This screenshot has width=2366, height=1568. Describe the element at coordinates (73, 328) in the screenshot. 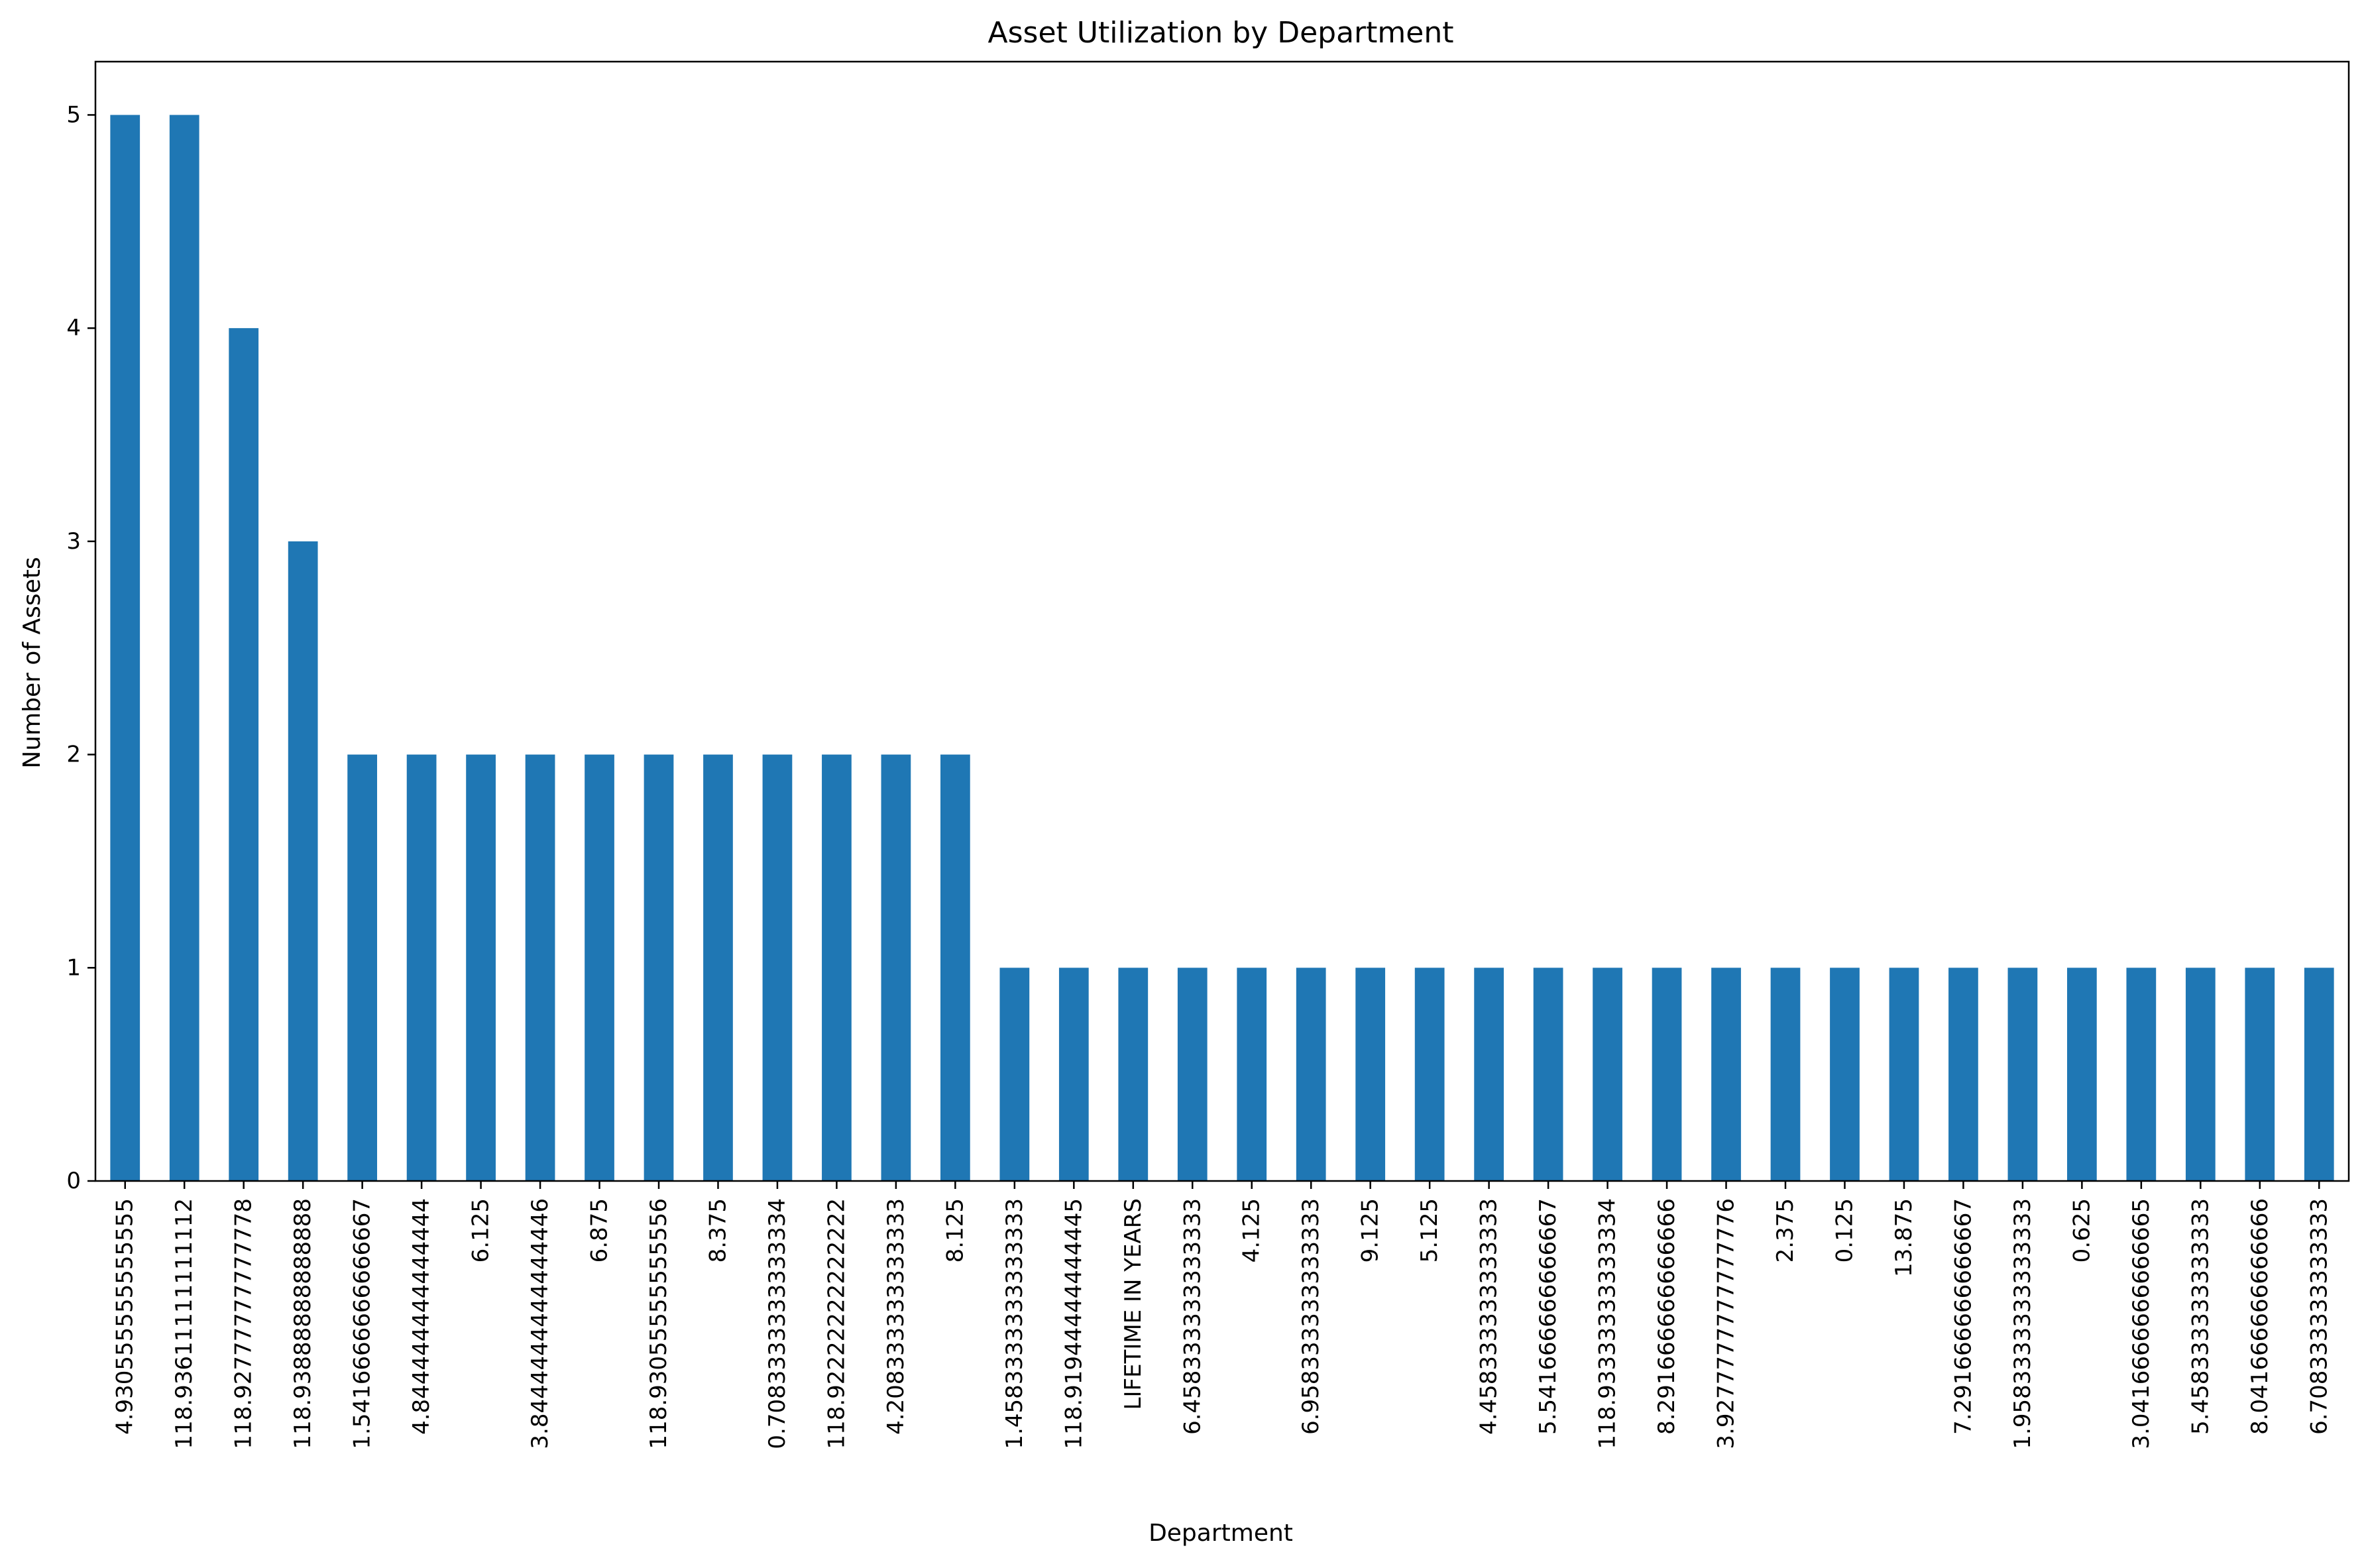

I see `y-tick-label: 4` at that location.